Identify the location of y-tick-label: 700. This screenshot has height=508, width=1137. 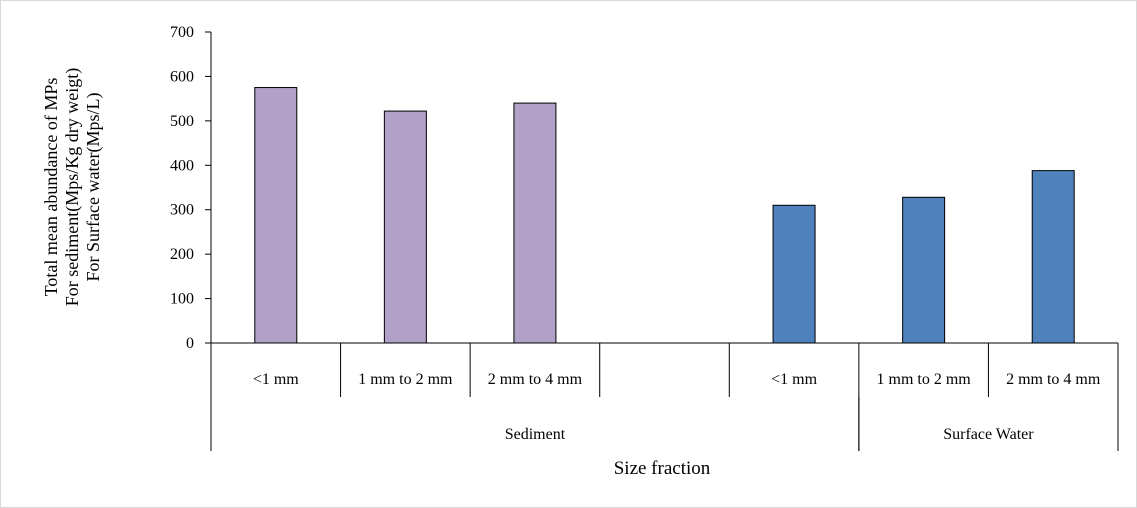
(182, 32).